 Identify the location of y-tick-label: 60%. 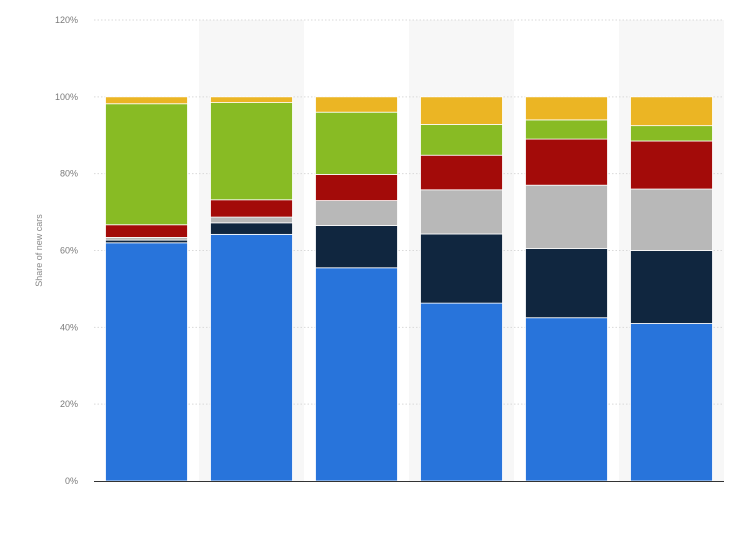
(69, 251).